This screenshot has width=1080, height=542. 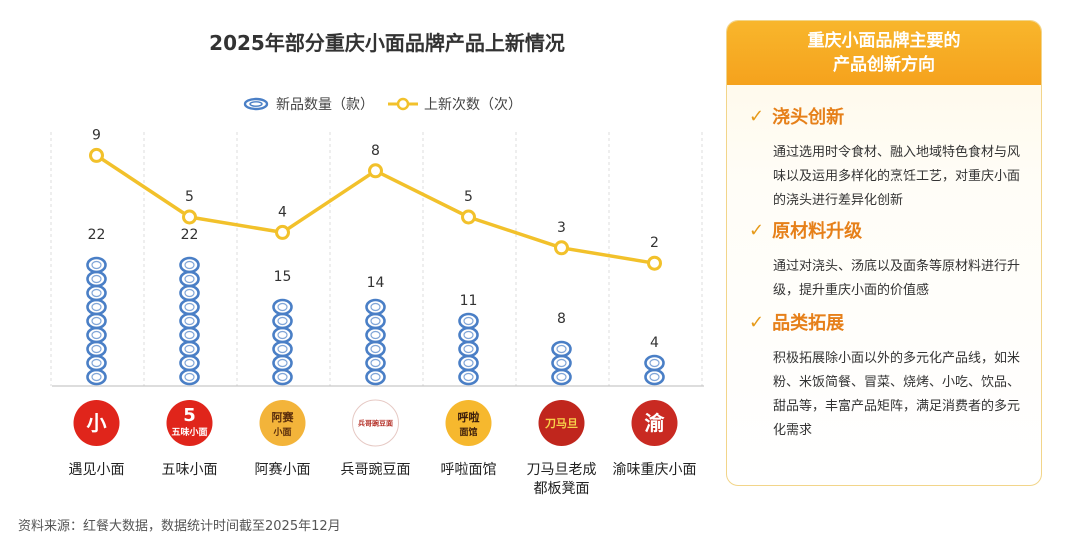 I want to click on category-label: 渝味重庆小面, so click(x=655, y=470).